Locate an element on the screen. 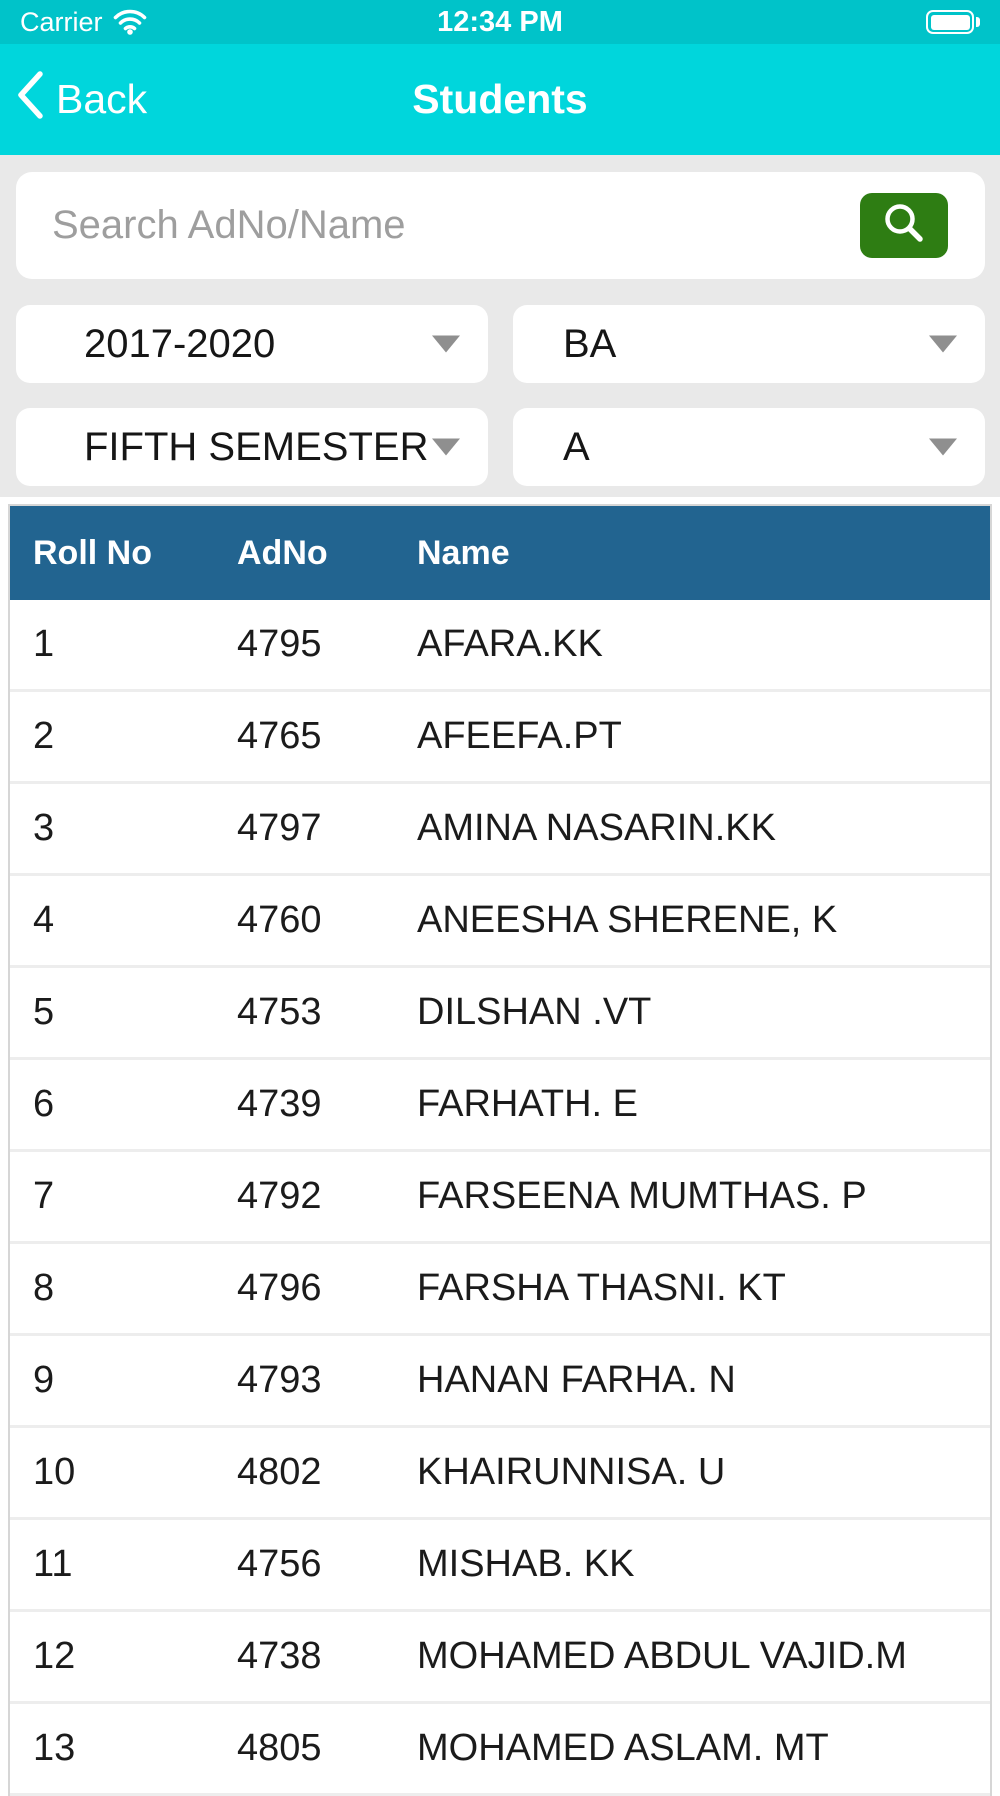 Image resolution: width=1000 pixels, height=1796 pixels. batch-select-value: 2017-2020 is located at coordinates (180, 343).